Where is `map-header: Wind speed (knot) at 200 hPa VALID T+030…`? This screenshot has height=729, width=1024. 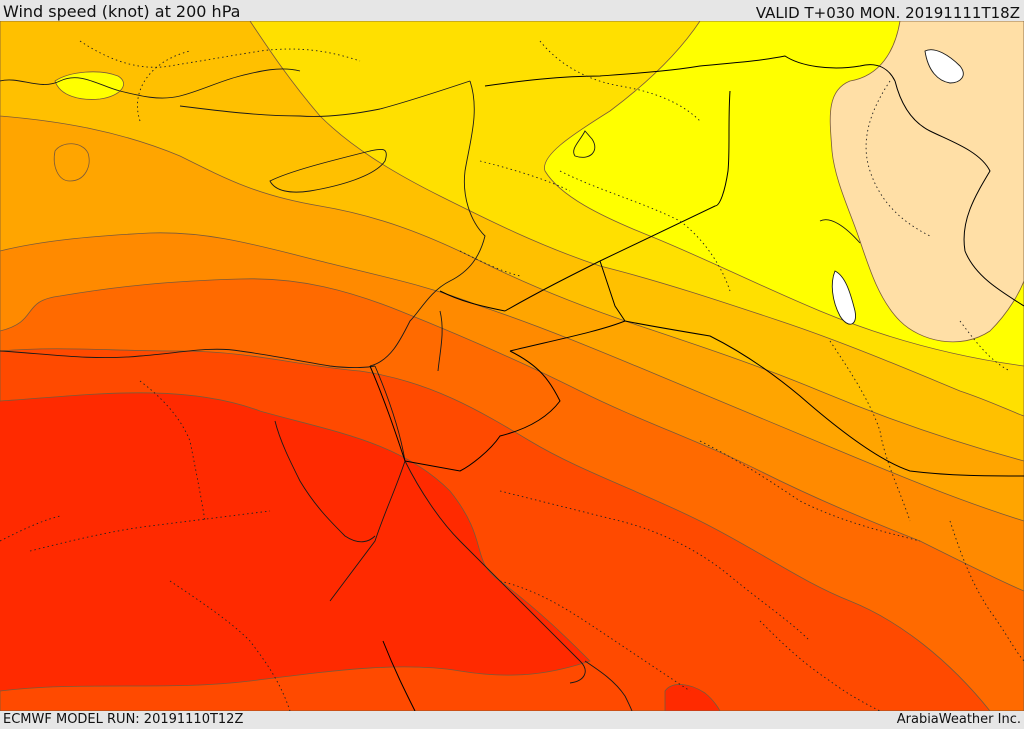 map-header: Wind speed (knot) at 200 hPa VALID T+030… is located at coordinates (512, 10).